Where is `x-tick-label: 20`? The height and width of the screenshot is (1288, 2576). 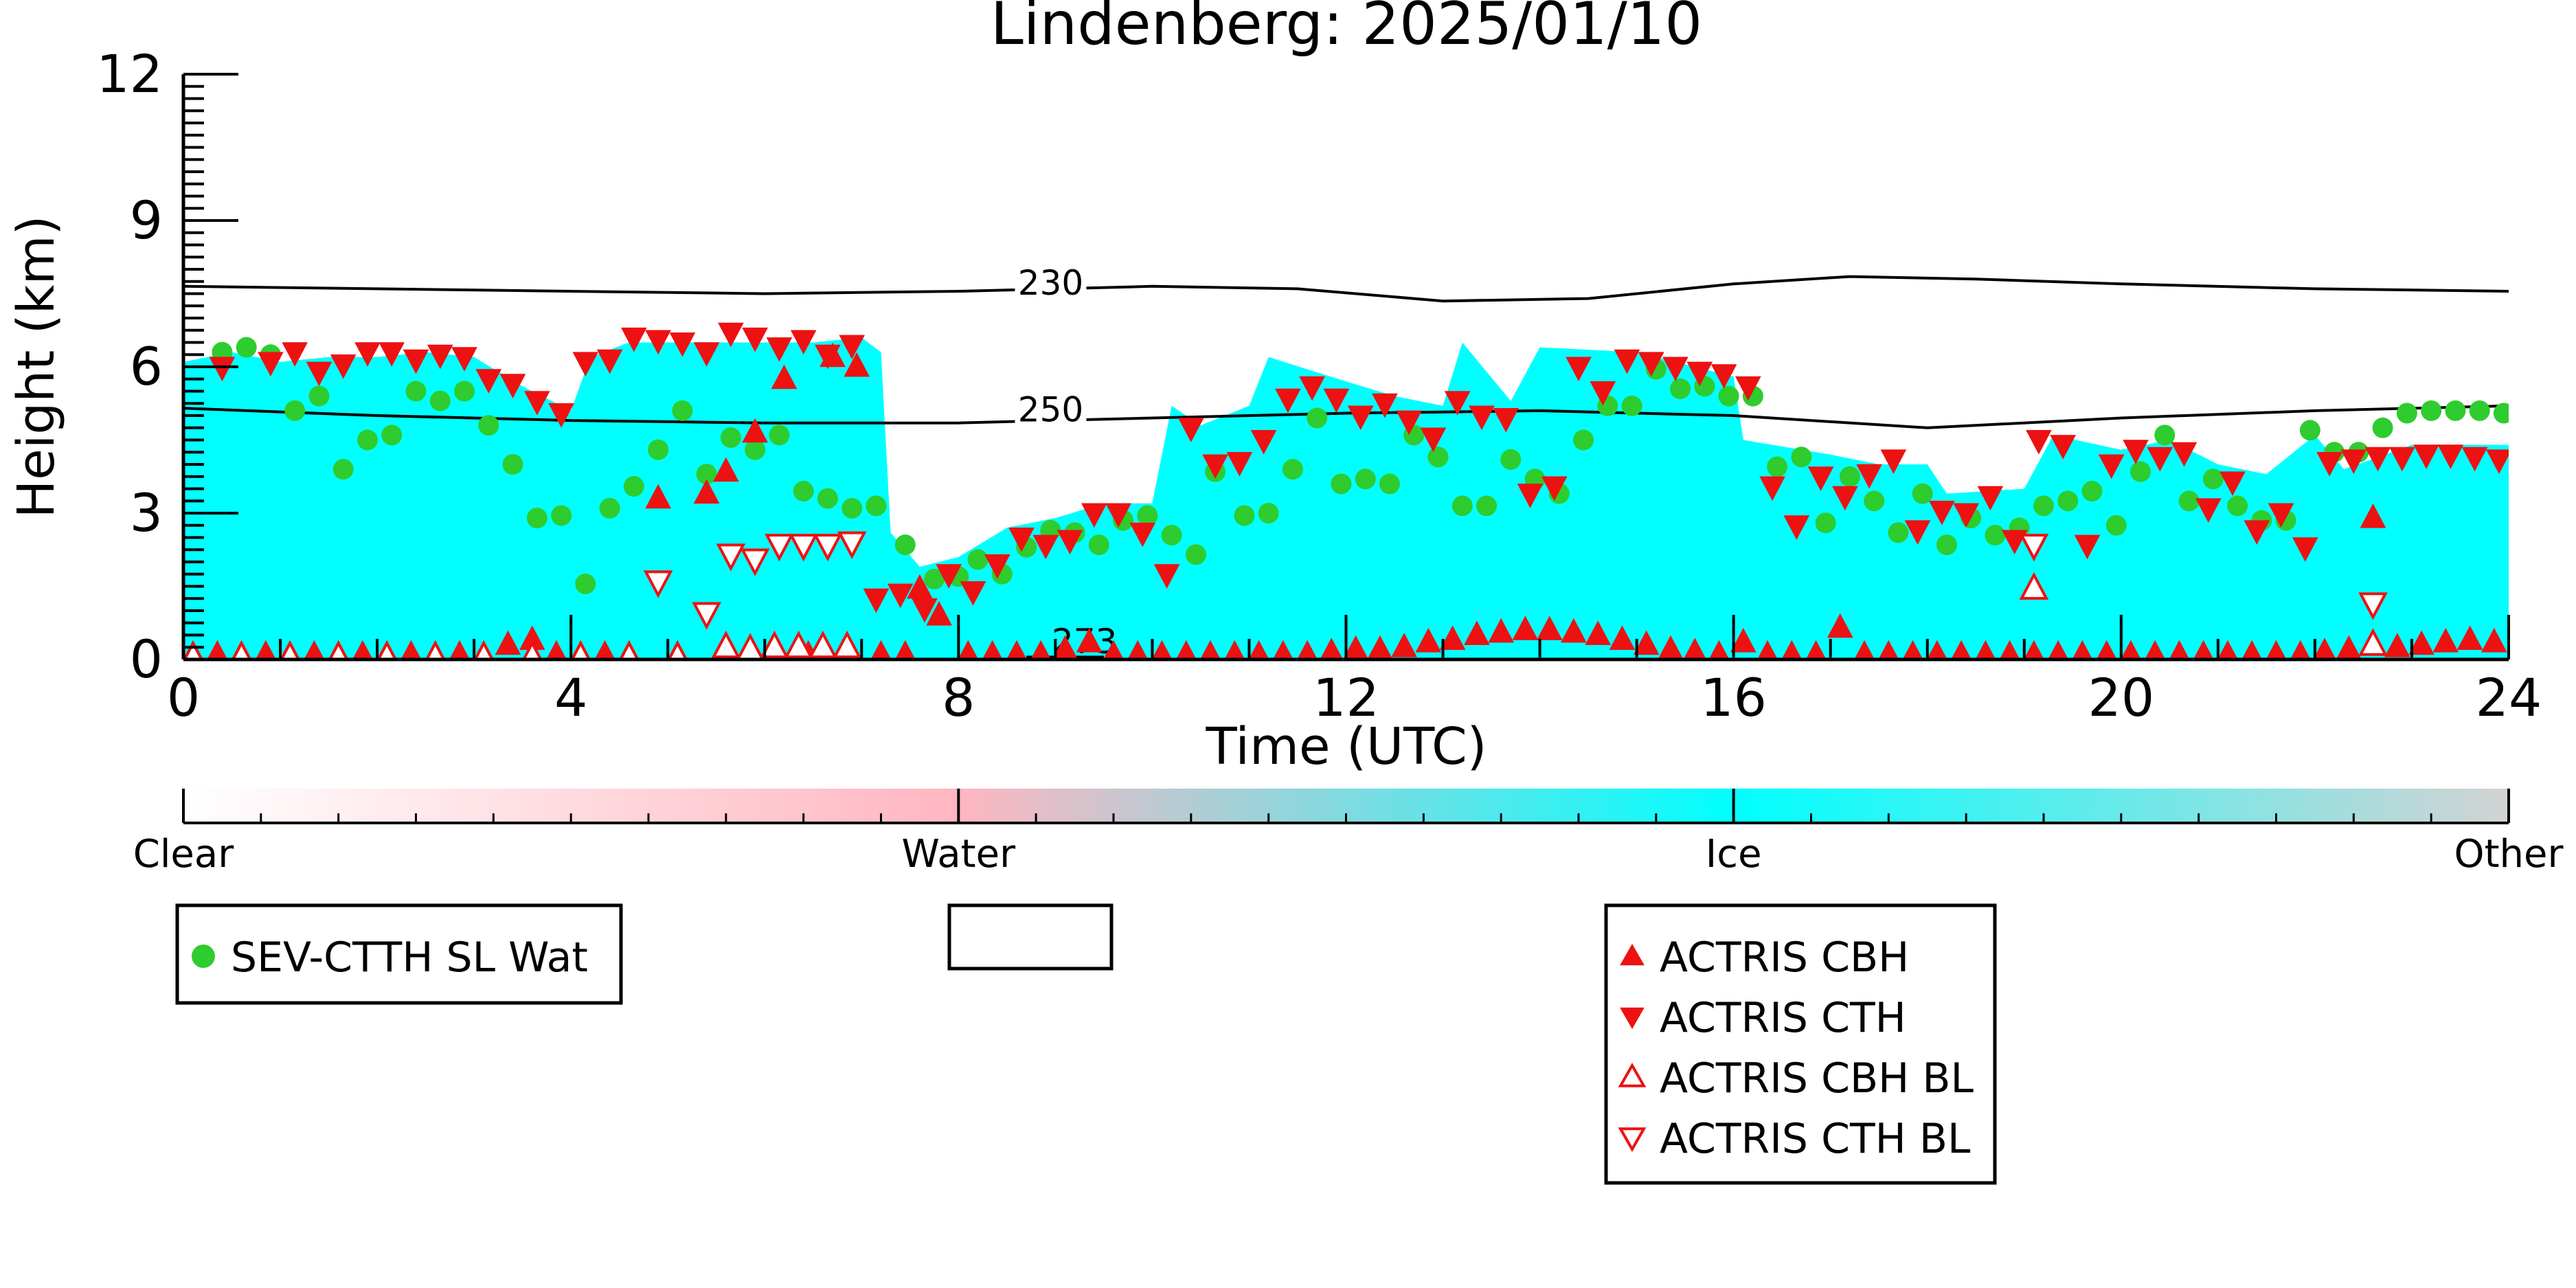 x-tick-label: 20 is located at coordinates (2121, 697).